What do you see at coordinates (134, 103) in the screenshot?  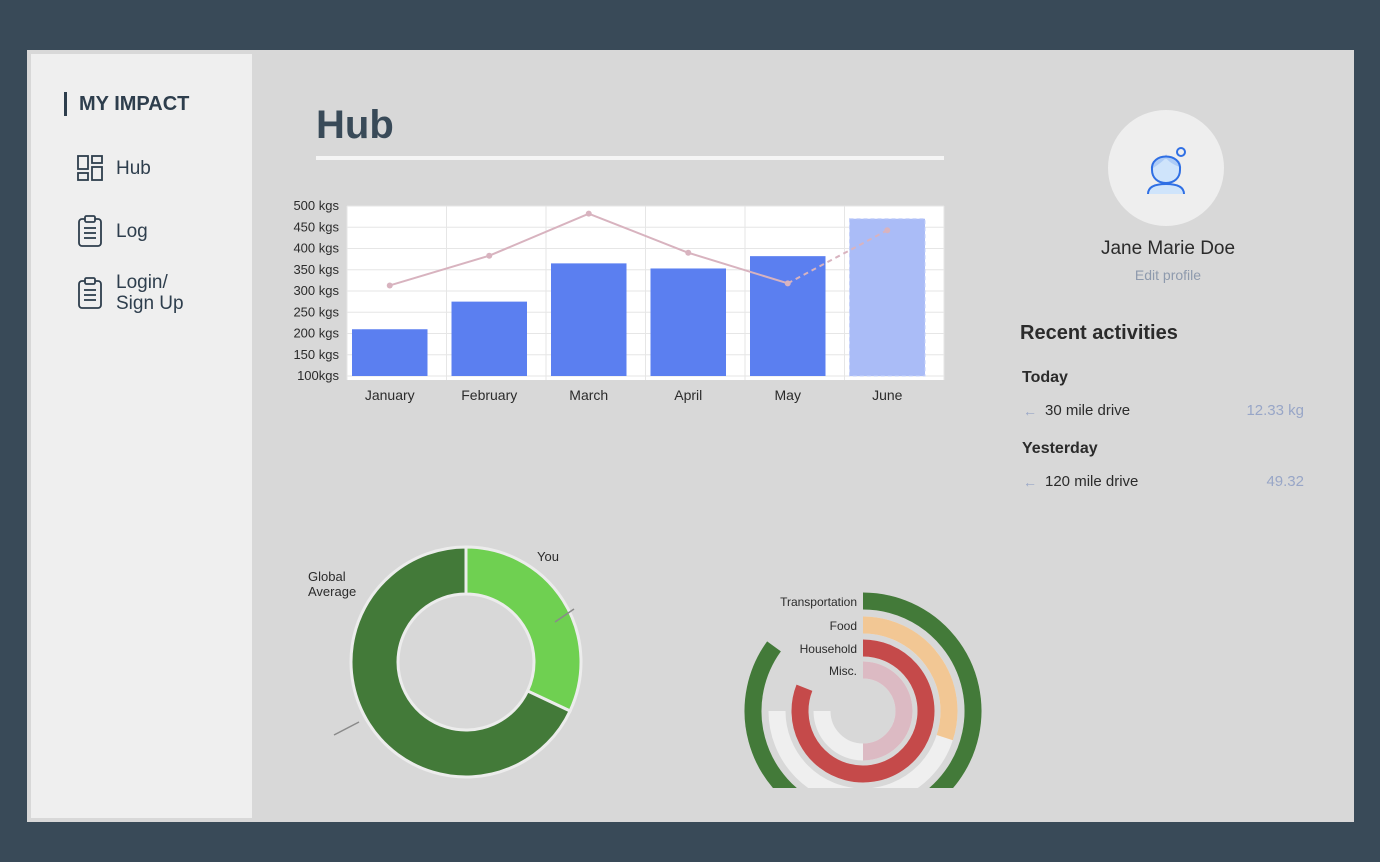 I see `brand-title: MY IMPACT` at bounding box center [134, 103].